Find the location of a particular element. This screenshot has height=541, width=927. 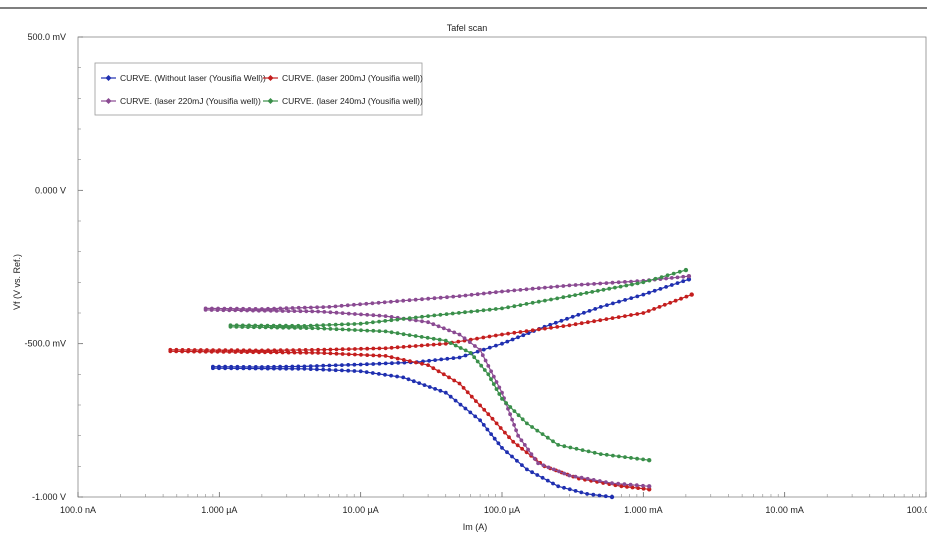

chart-title: Tafel scan is located at coordinates (467, 28).